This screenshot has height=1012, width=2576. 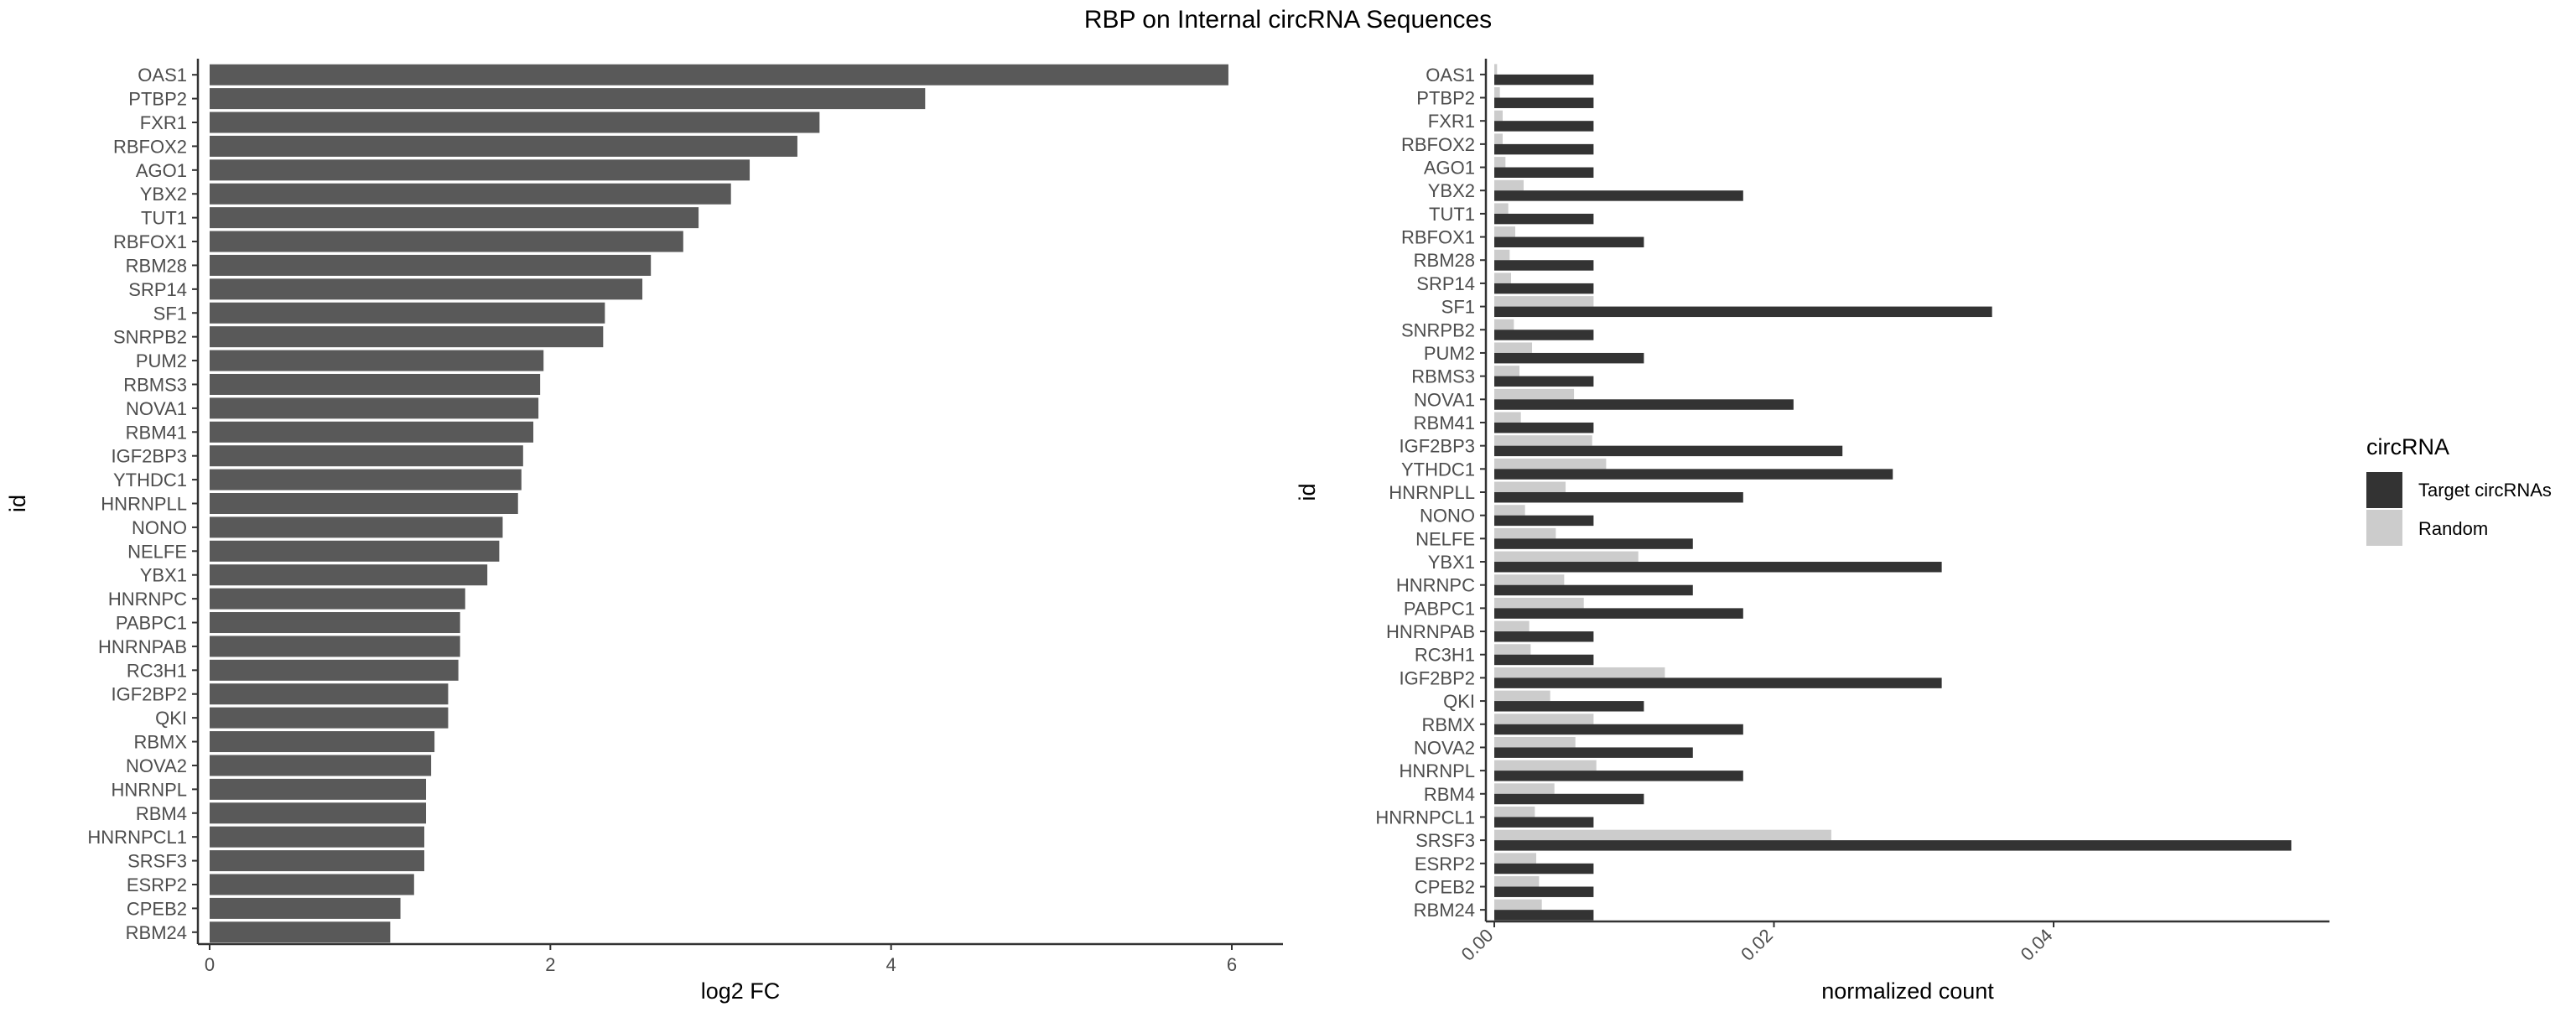 I want to click on y-tick-label-hnrnpcl1: HNRNPCL1, so click(x=1425, y=818).